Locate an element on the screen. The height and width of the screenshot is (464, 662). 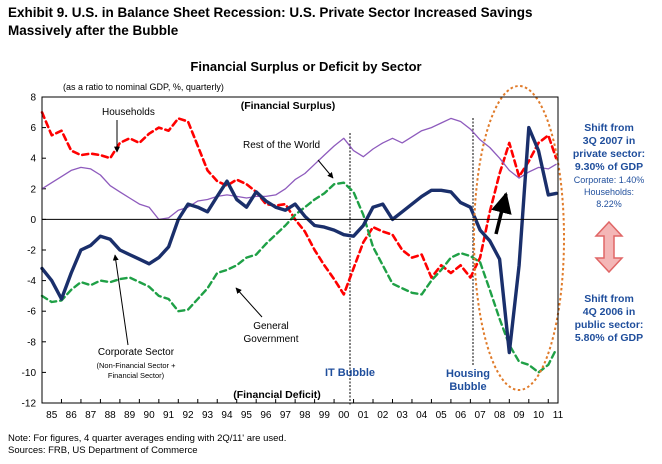
private-shift-line4: 9.30% of GDP is located at coordinates (609, 167).